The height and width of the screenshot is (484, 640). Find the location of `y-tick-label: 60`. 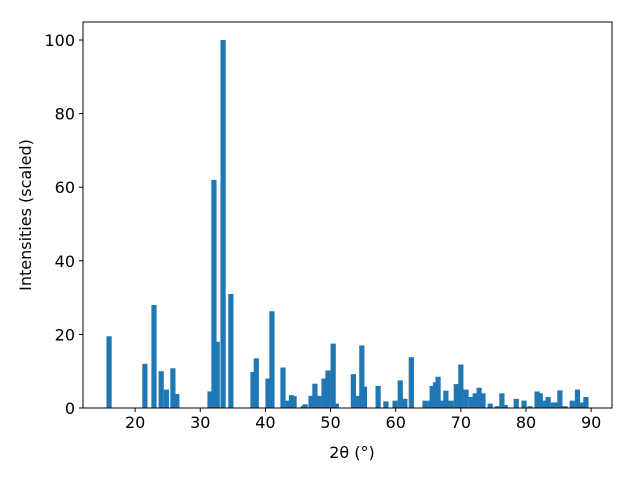

y-tick-label: 60 is located at coordinates (65, 187).